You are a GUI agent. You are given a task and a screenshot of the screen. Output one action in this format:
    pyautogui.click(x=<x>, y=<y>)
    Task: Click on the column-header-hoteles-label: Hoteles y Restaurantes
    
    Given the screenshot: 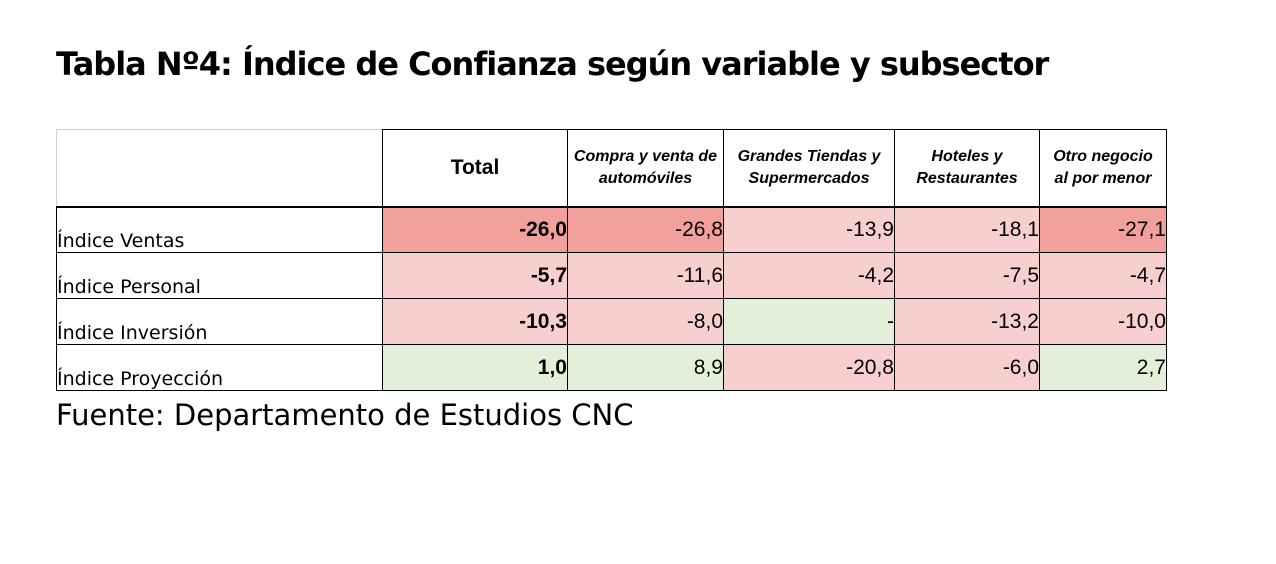 What is the action you would take?
    pyautogui.click(x=967, y=167)
    